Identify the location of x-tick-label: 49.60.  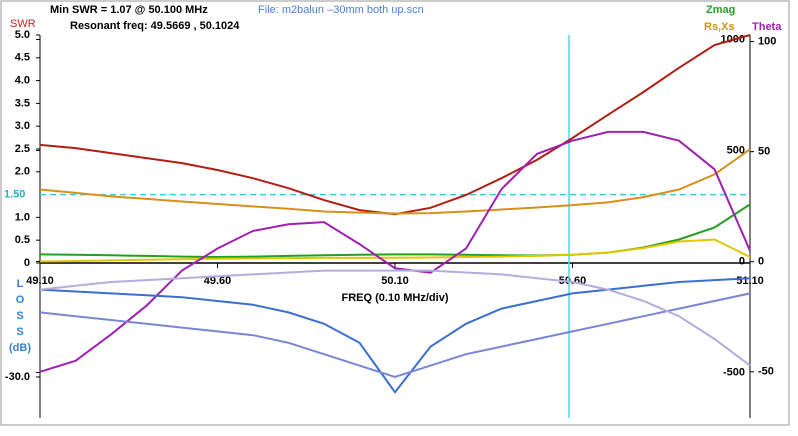
(218, 281).